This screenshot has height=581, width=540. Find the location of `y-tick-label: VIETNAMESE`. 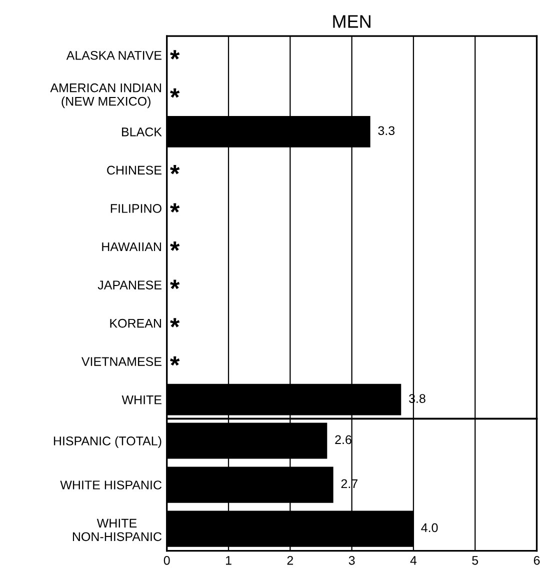

y-tick-label: VIETNAMESE is located at coordinates (121, 361).